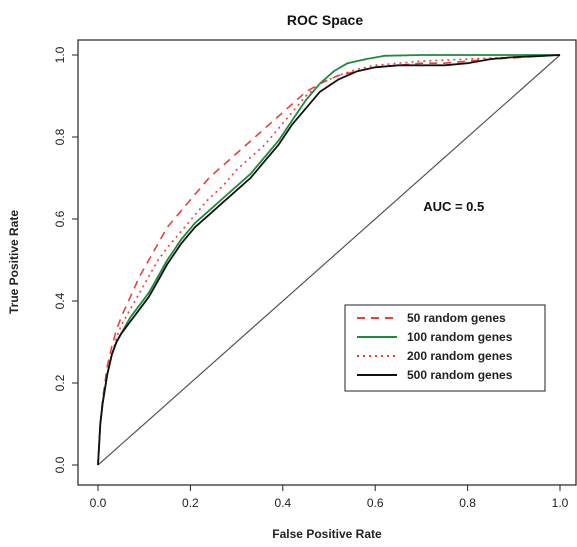 This screenshot has height=547, width=577. I want to click on x-axis: 0.0 0.2 0.4 0.6 0.8 1.0, so click(329, 497).